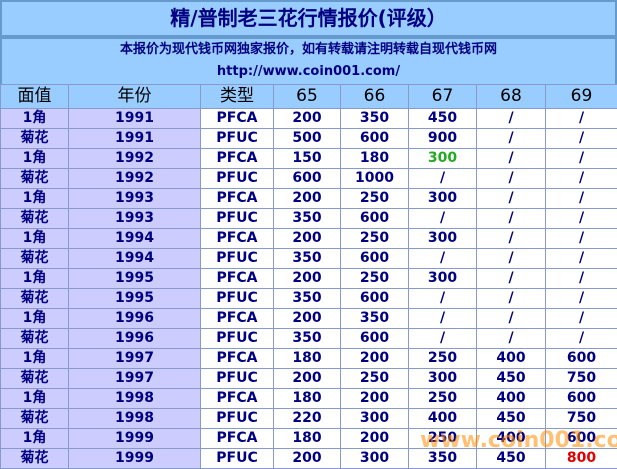 The height and width of the screenshot is (469, 617). I want to click on subtitle: 本报价为现代钱币网独家报价，如有转载请注明转载自现代钱币网, so click(308, 49).